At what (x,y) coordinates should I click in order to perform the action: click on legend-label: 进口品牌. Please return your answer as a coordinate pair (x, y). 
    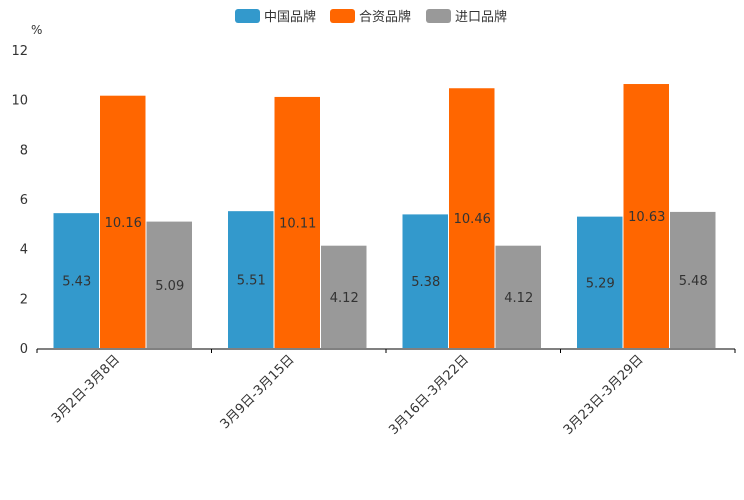
    Looking at the image, I should click on (481, 17).